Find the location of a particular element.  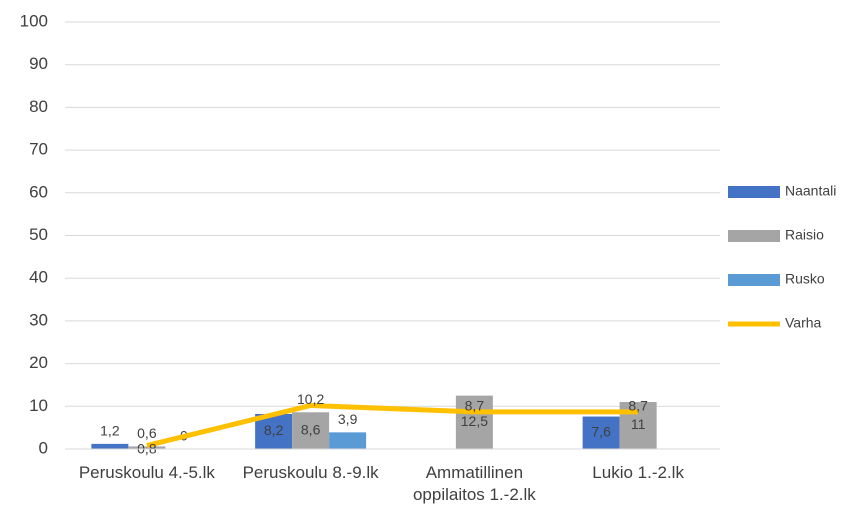

data-label: 12,5 is located at coordinates (474, 421).